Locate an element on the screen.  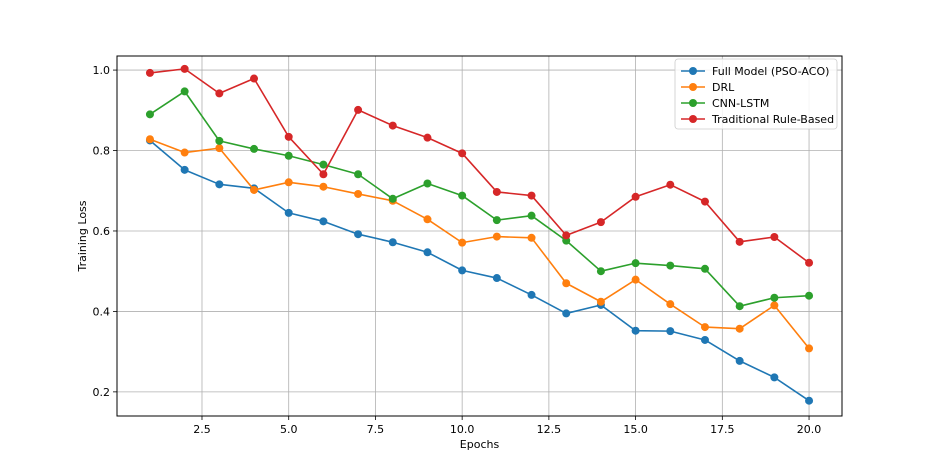
x-axis-label: Epochs is located at coordinates (480, 444).